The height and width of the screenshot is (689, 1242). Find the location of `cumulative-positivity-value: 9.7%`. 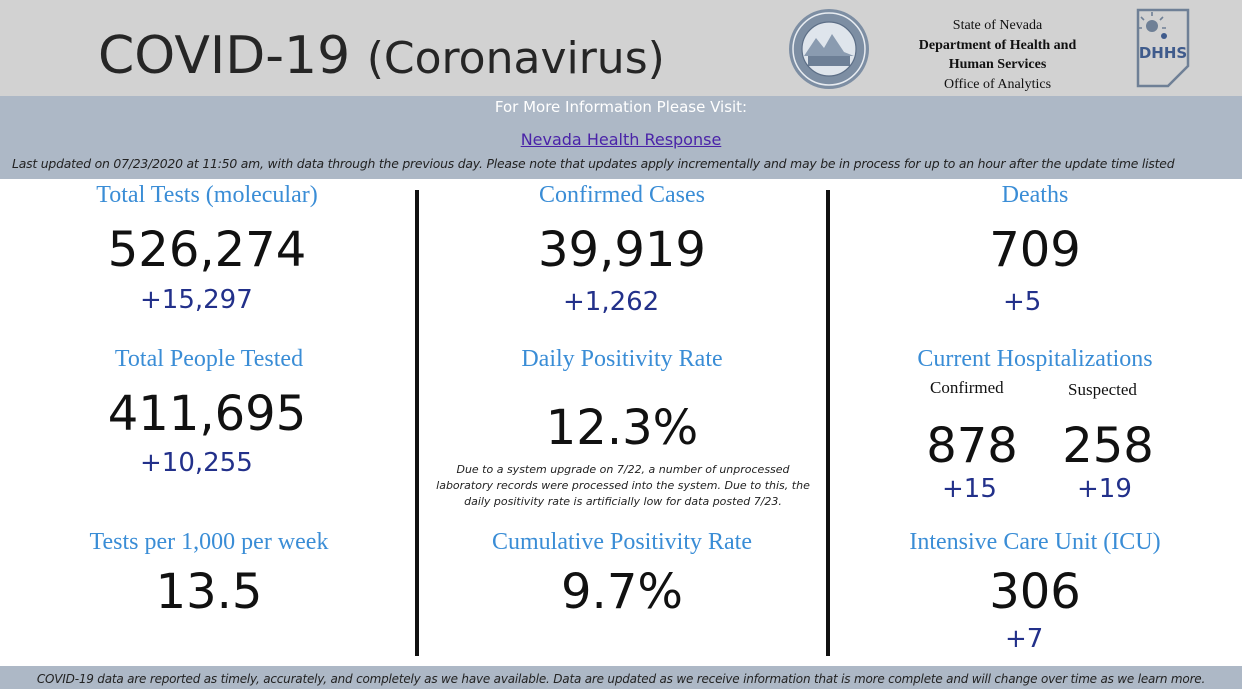

cumulative-positivity-value: 9.7% is located at coordinates (622, 592).